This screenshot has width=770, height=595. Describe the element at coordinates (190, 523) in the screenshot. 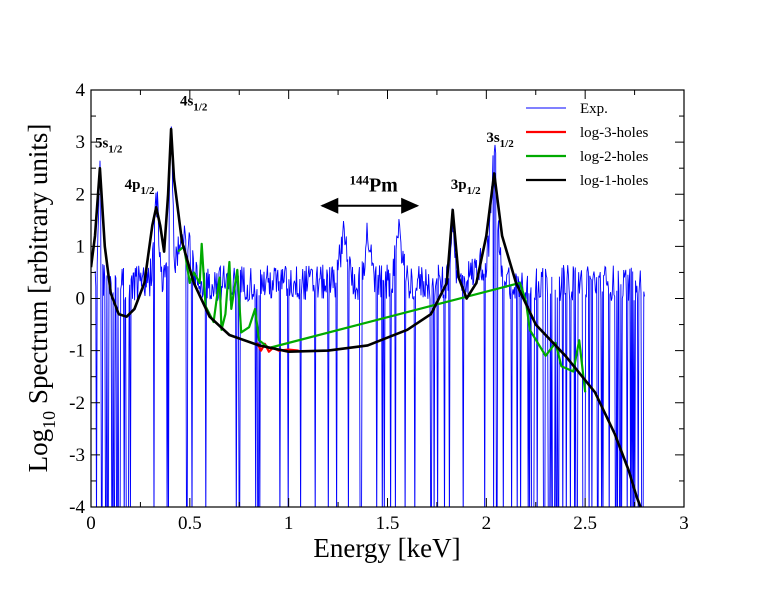

I see `x-tick-label: 0.5` at that location.